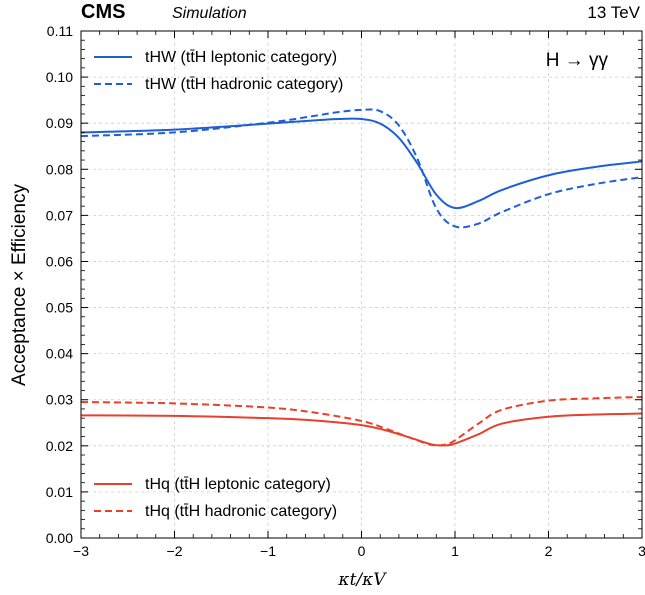  What do you see at coordinates (19, 285) in the screenshot?
I see `y-axis-label: Acceptance × Efficiency` at bounding box center [19, 285].